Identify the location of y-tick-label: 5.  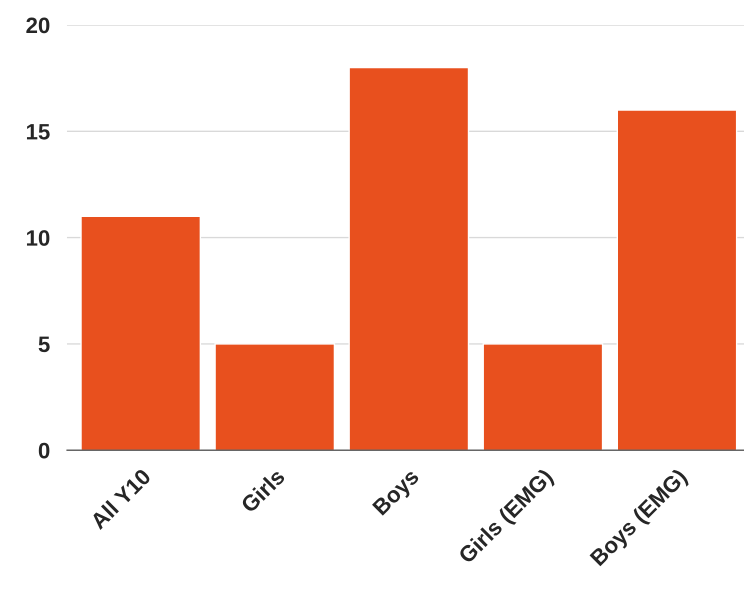
(44, 344).